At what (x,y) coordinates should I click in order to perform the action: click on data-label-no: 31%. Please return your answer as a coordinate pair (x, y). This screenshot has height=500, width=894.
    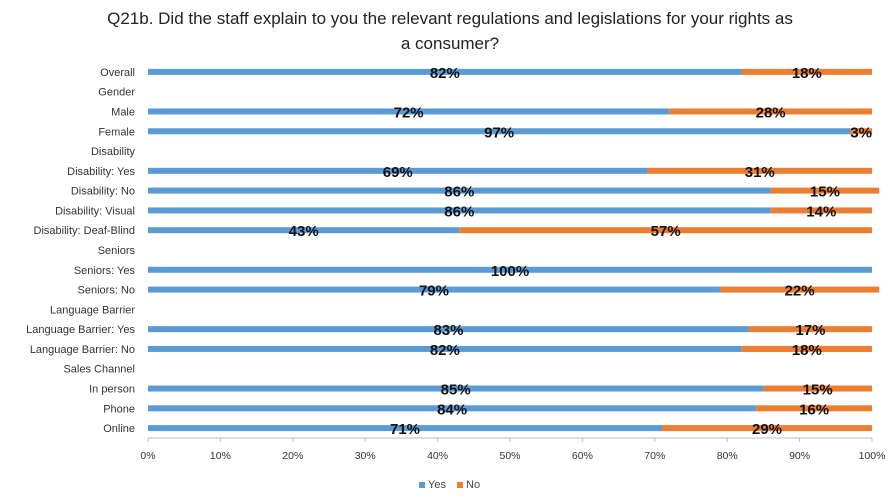
    Looking at the image, I should click on (760, 172).